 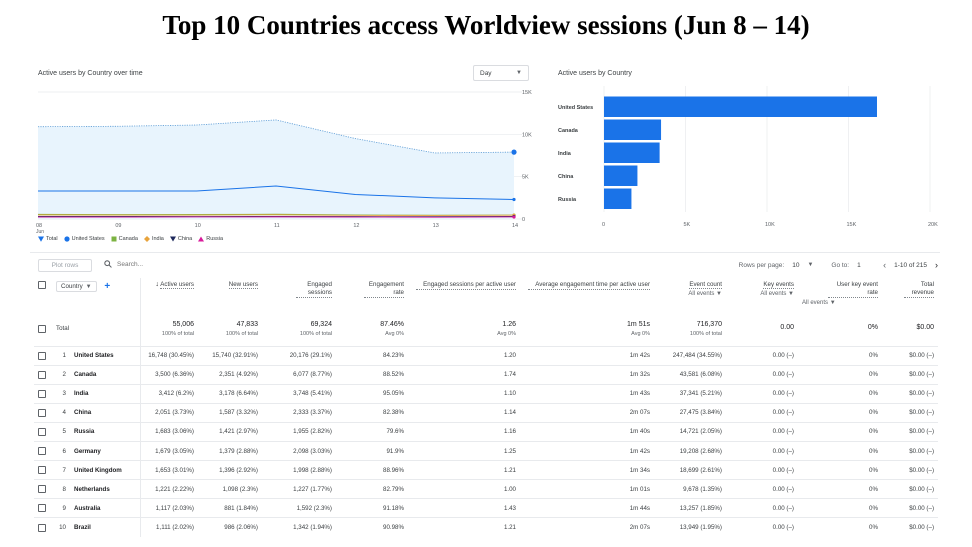 What do you see at coordinates (88, 239) in the screenshot?
I see `legend-label: United States` at bounding box center [88, 239].